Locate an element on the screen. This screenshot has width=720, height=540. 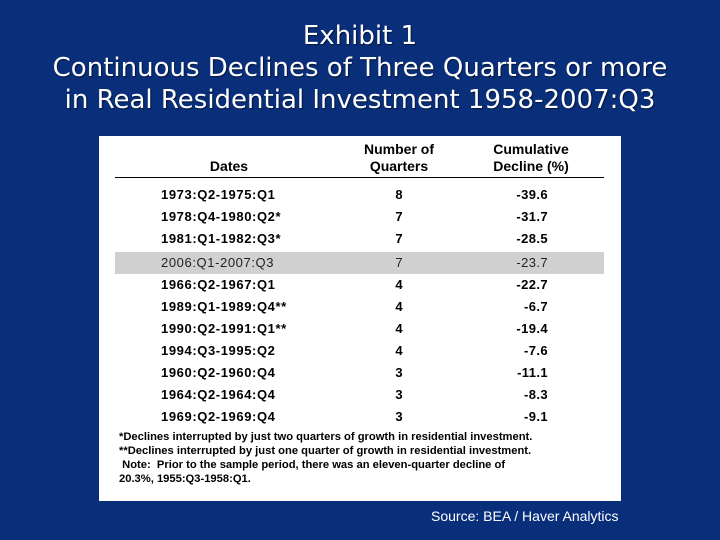
cell-decline: -23.7 is located at coordinates (532, 262).